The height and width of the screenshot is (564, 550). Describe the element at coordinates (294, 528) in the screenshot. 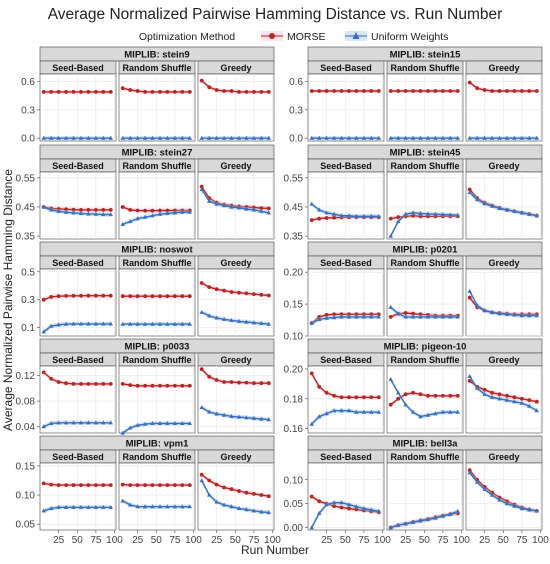

I see `y-tick-label: 0.00` at that location.